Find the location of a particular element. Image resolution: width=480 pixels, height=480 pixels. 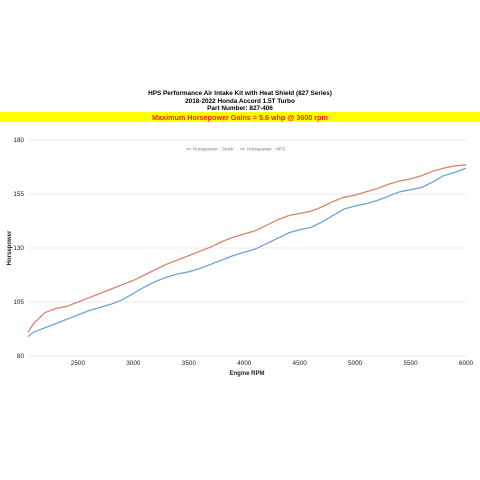

highlight-bar is located at coordinates (240, 117).